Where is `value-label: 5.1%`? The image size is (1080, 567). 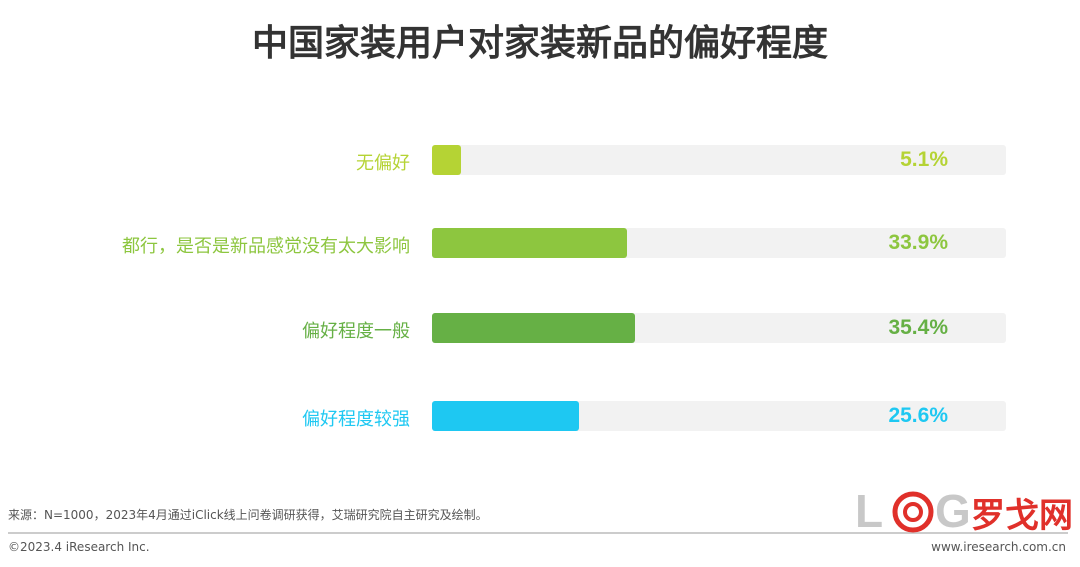
value-label: 5.1% is located at coordinates (924, 159).